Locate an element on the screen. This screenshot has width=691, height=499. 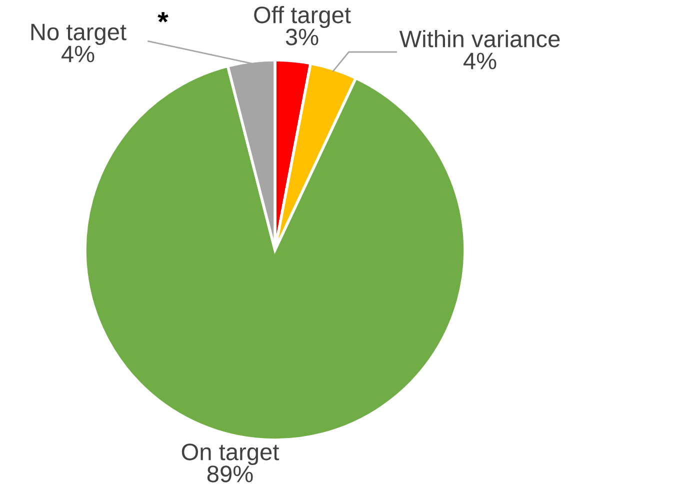
slice-label: On target is located at coordinates (231, 454).